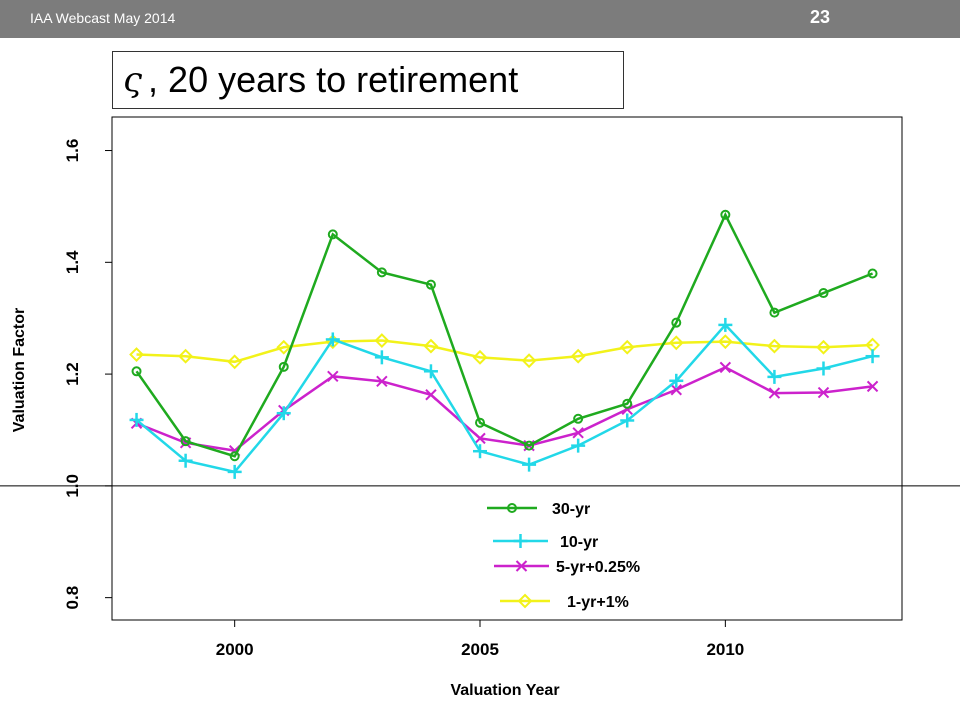 Image resolution: width=960 pixels, height=720 pixels. What do you see at coordinates (538, 509) in the screenshot?
I see `legend-item-30-yr: 30-yr` at bounding box center [538, 509].